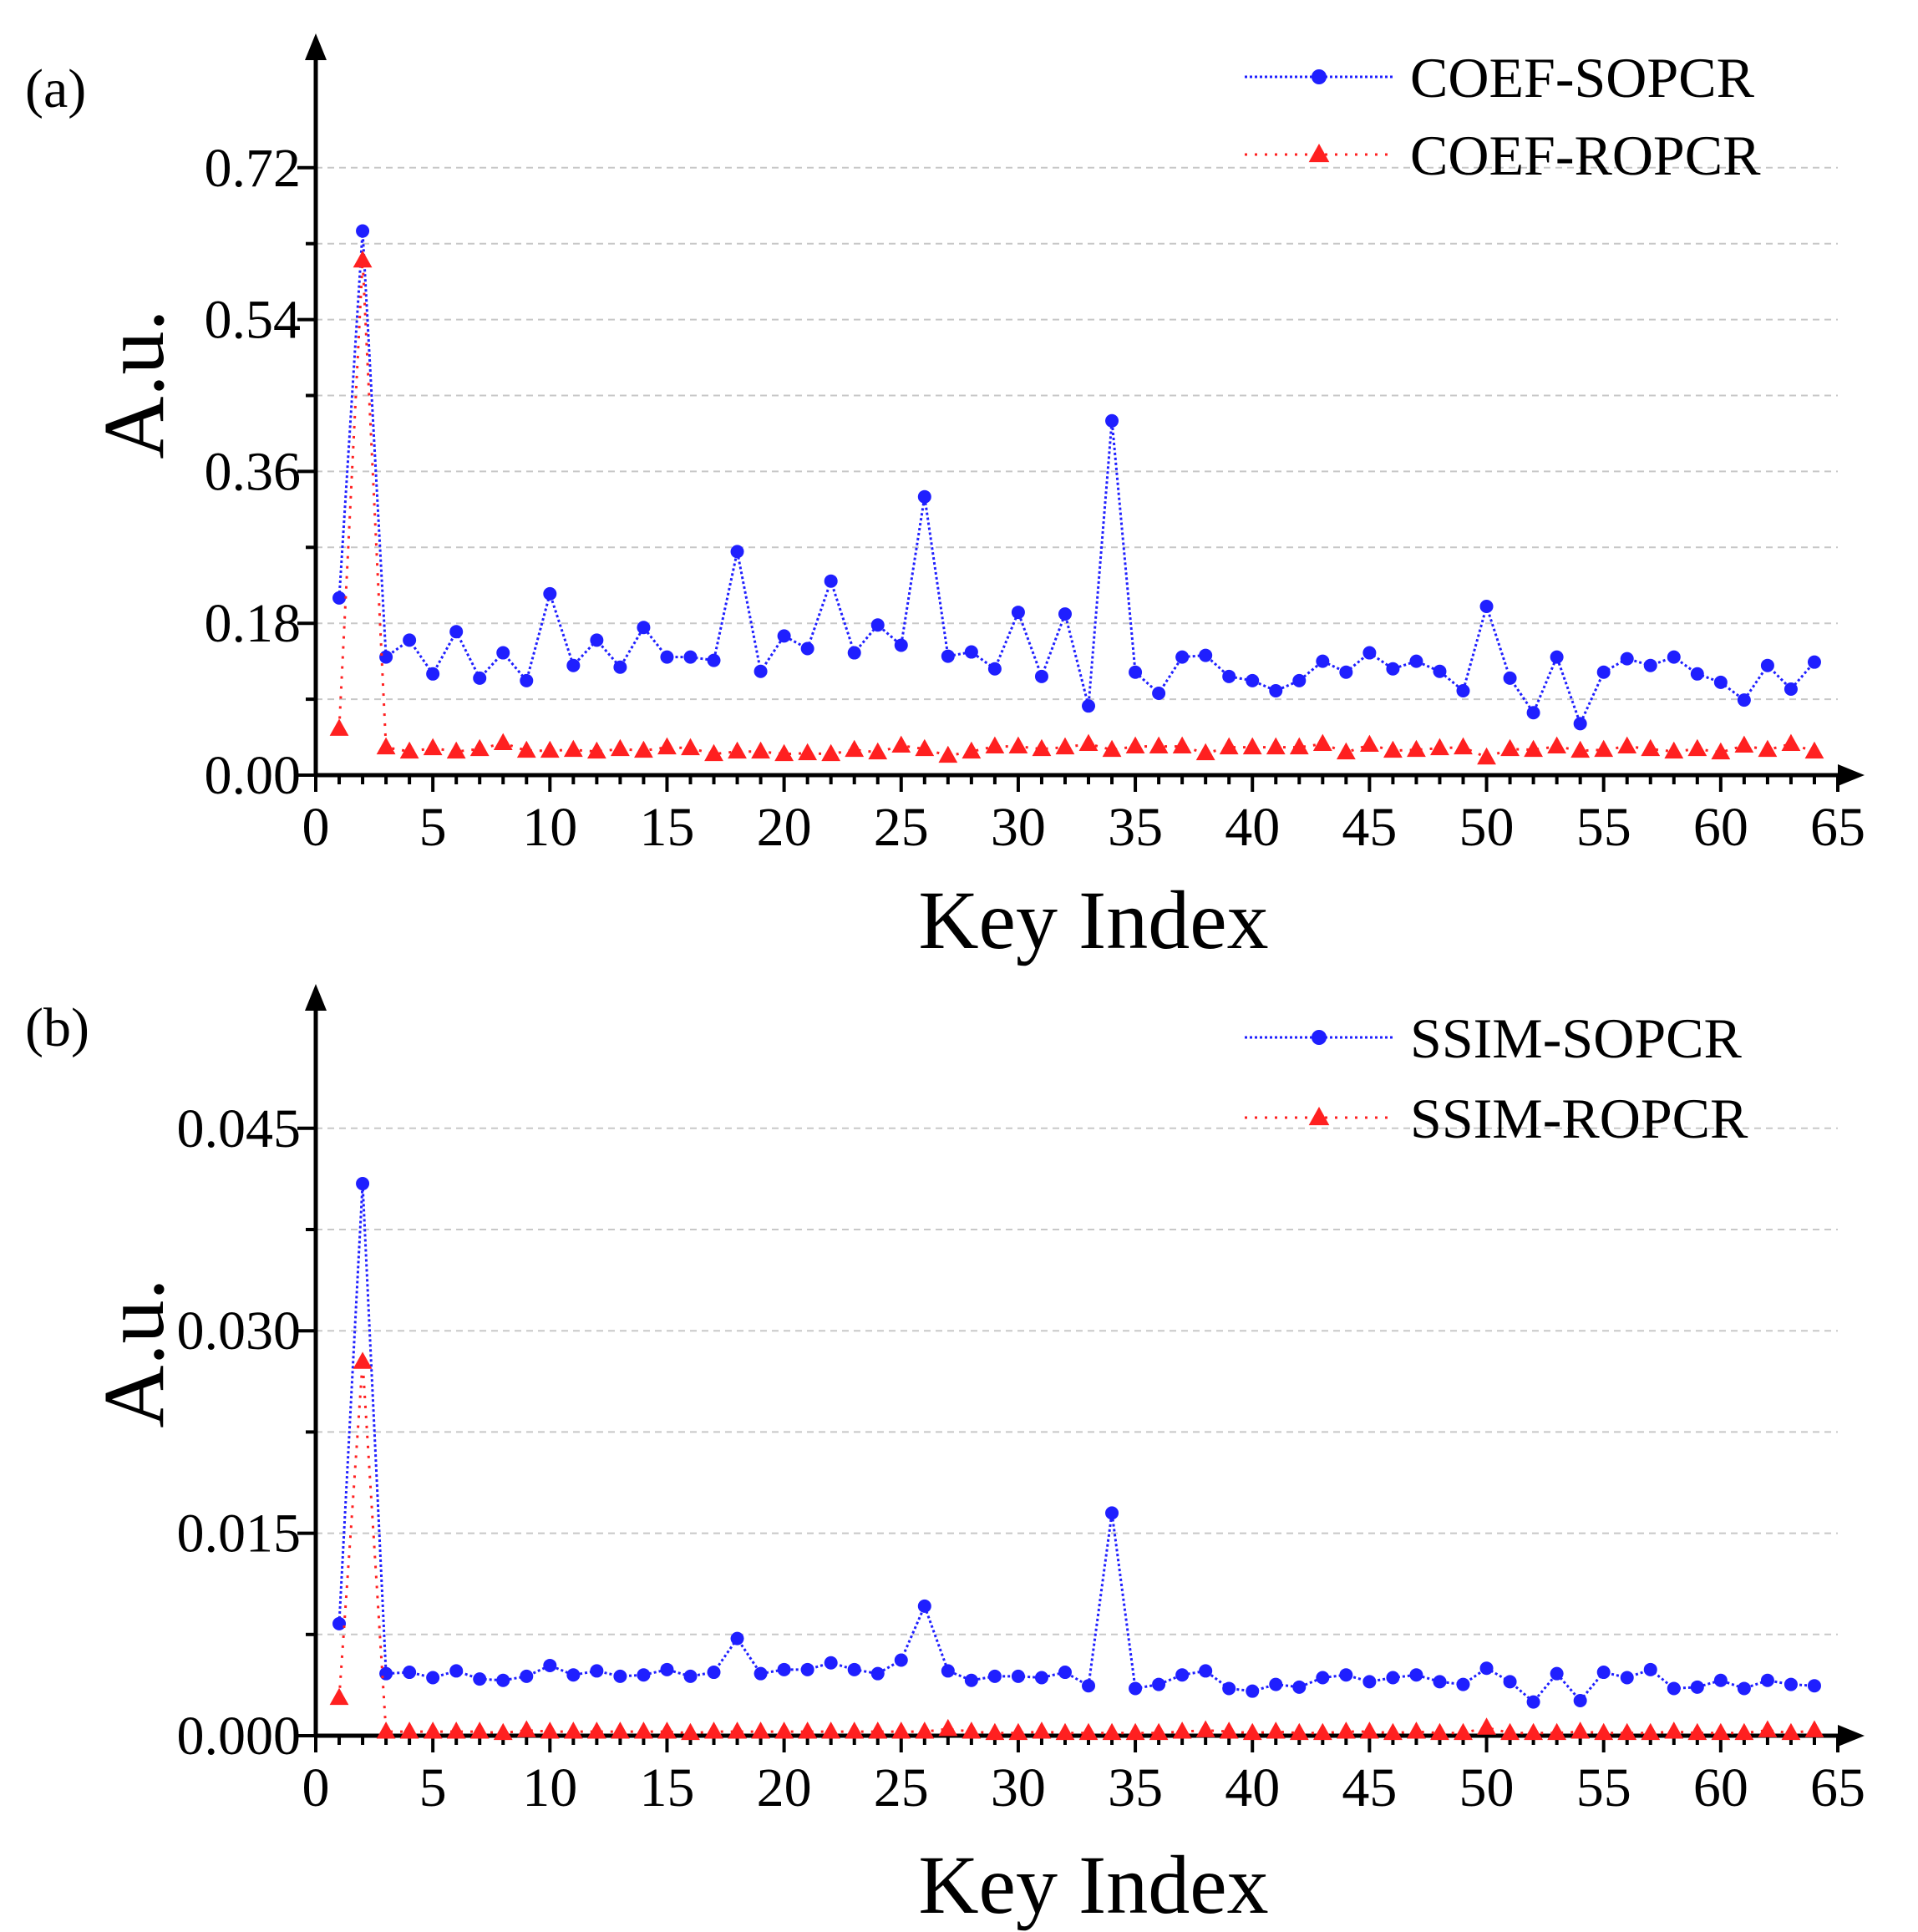 This screenshot has width=1918, height=1932. What do you see at coordinates (549, 827) in the screenshot?
I see `x-tick-label: 10` at bounding box center [549, 827].